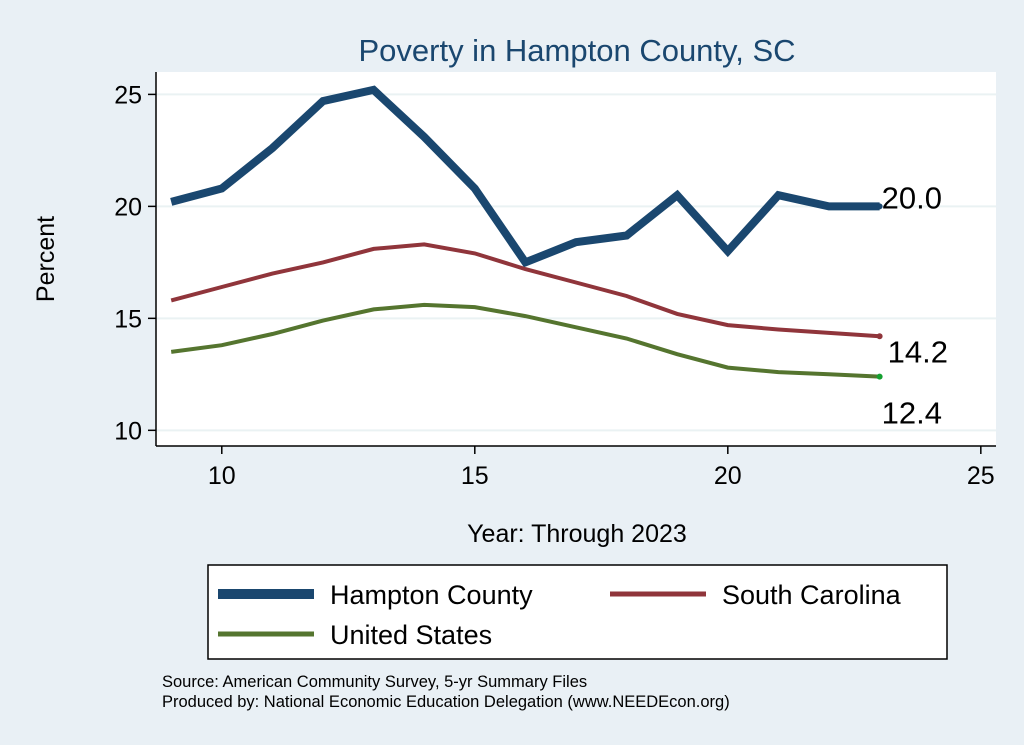 The image size is (1024, 745). I want to click on legend-label-united-states: United States, so click(411, 635).